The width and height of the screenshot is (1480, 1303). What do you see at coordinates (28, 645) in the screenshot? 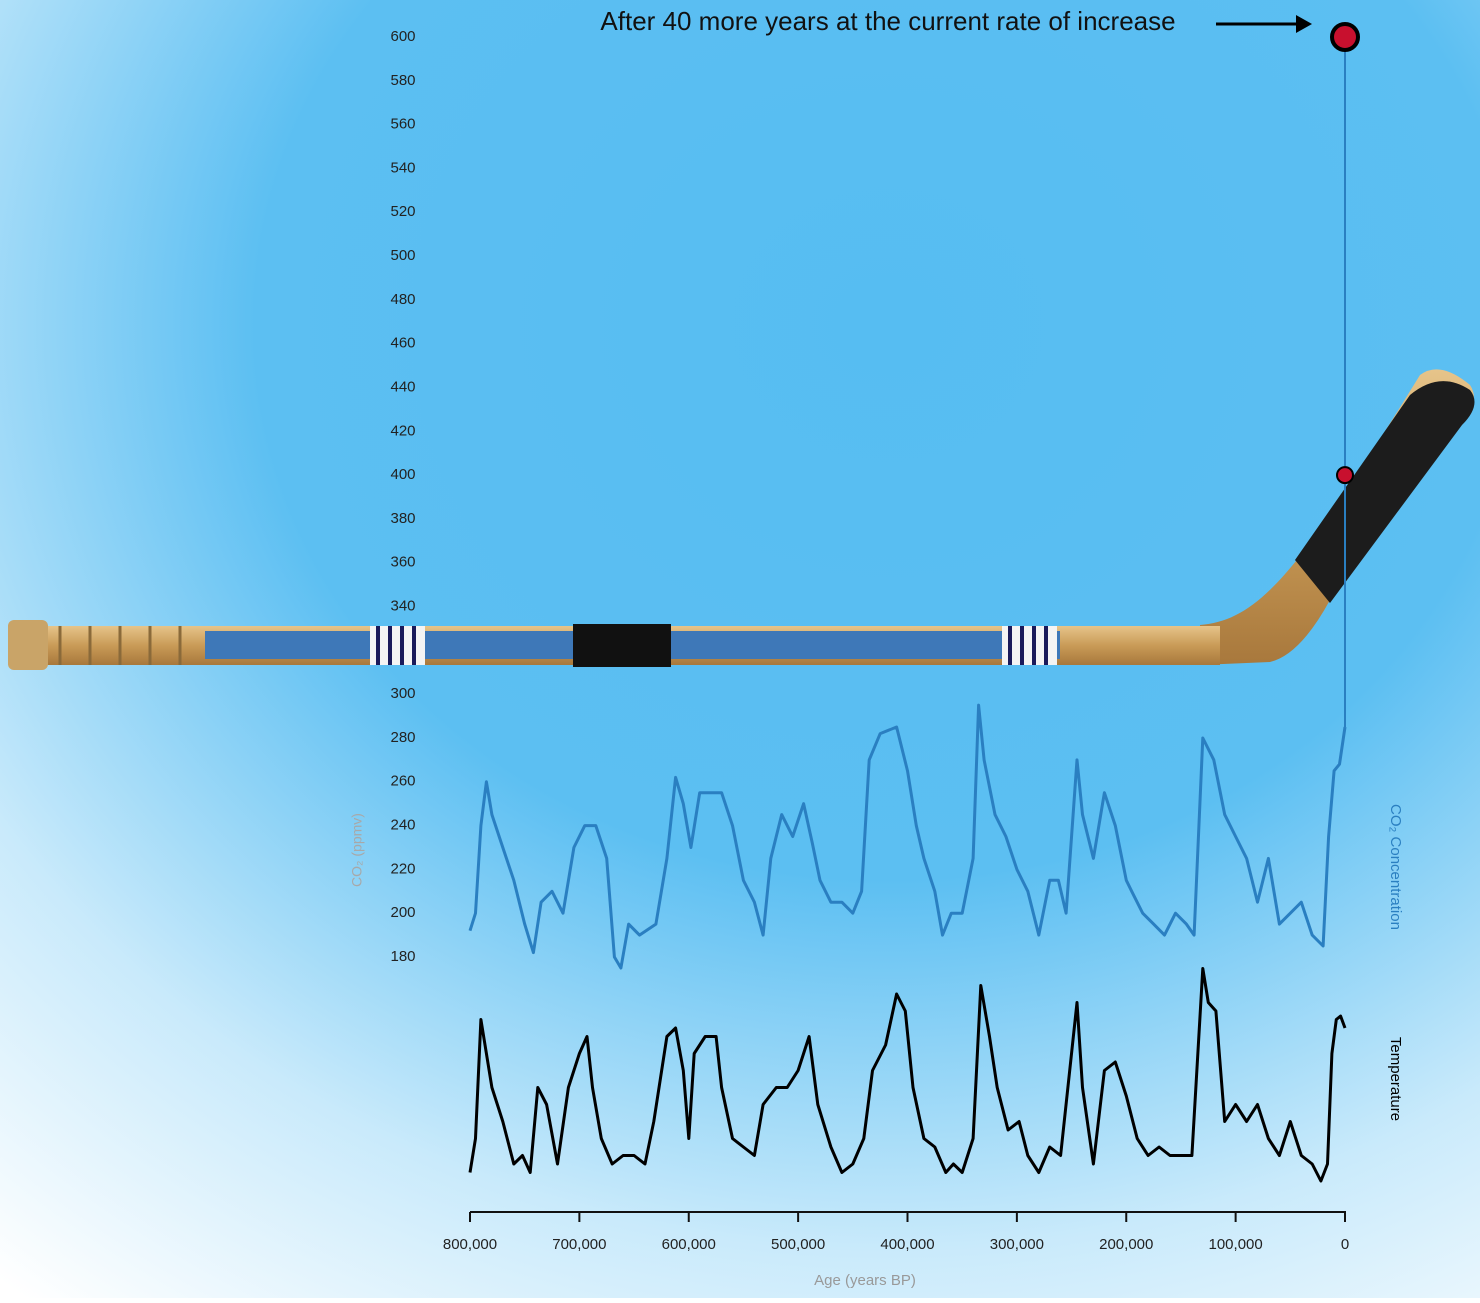
I see `stick-knob` at bounding box center [28, 645].